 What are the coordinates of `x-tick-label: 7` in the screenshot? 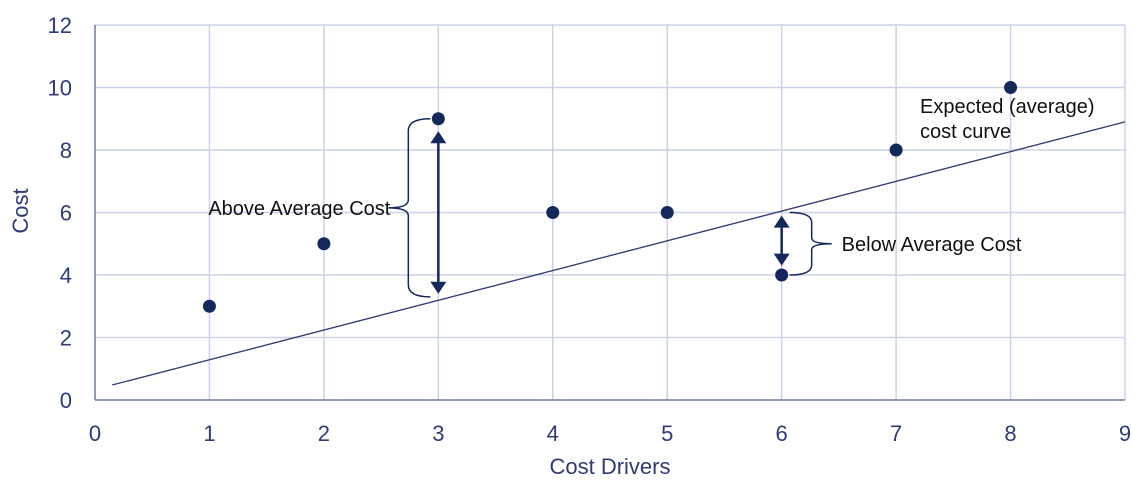 It's located at (896, 433).